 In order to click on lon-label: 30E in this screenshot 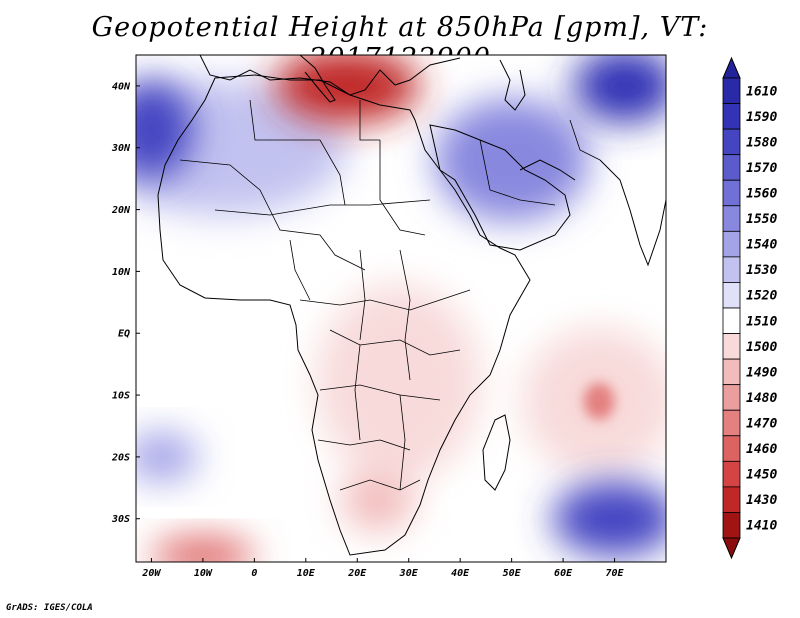, I will do `click(409, 573)`.